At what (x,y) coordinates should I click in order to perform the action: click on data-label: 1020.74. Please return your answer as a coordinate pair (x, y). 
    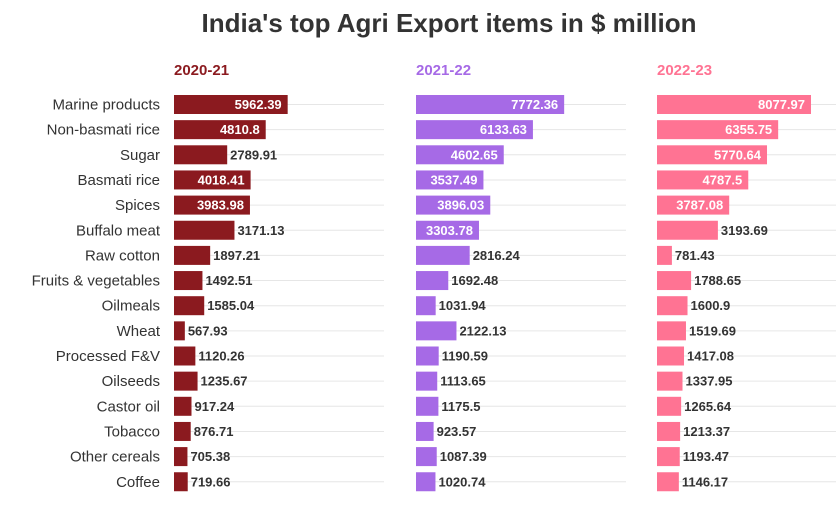
    Looking at the image, I should click on (462, 481).